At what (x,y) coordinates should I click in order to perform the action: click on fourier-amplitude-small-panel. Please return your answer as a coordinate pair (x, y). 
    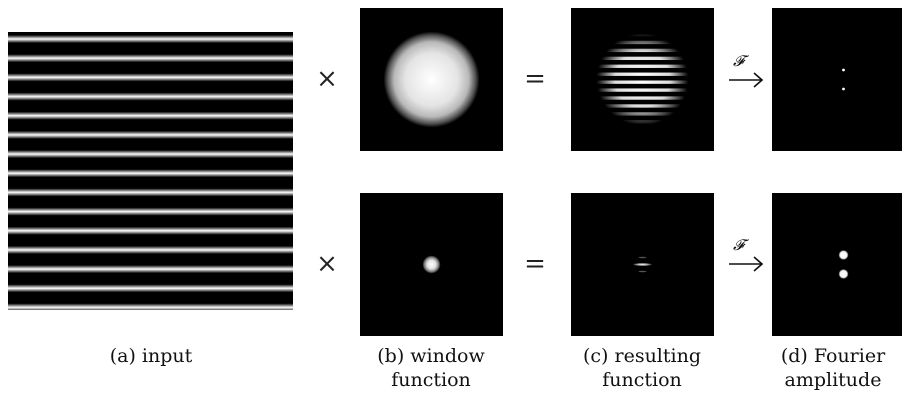
    Looking at the image, I should click on (837, 264).